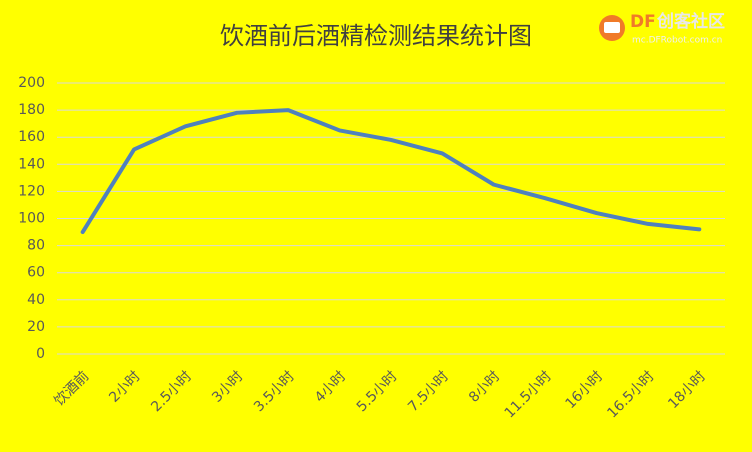 Image resolution: width=752 pixels, height=452 pixels. I want to click on watermark: DF 创客社区 mc.DFRobot.com.cn, so click(662, 28).